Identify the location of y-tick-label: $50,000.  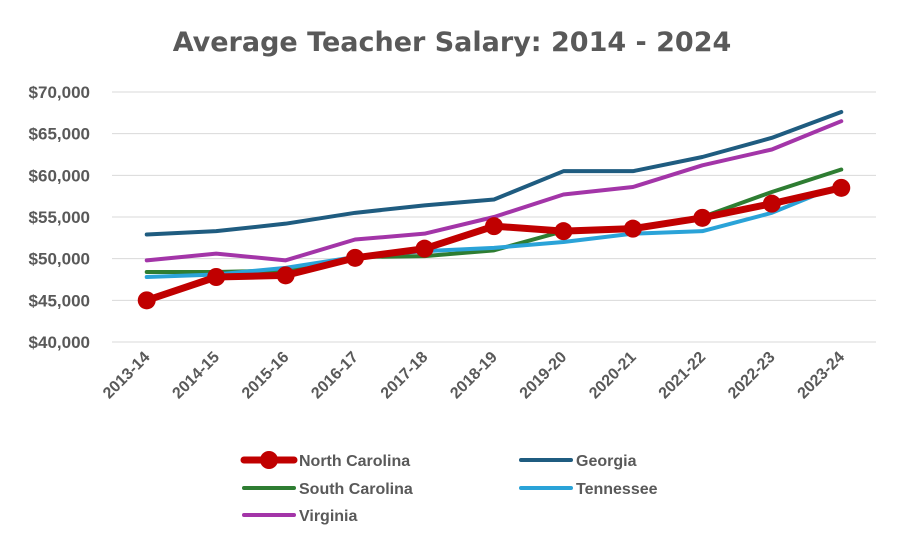
(59, 259).